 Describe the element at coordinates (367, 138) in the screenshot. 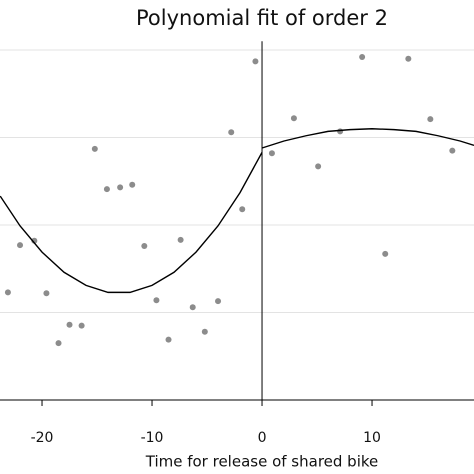

I see `fit-line` at that location.